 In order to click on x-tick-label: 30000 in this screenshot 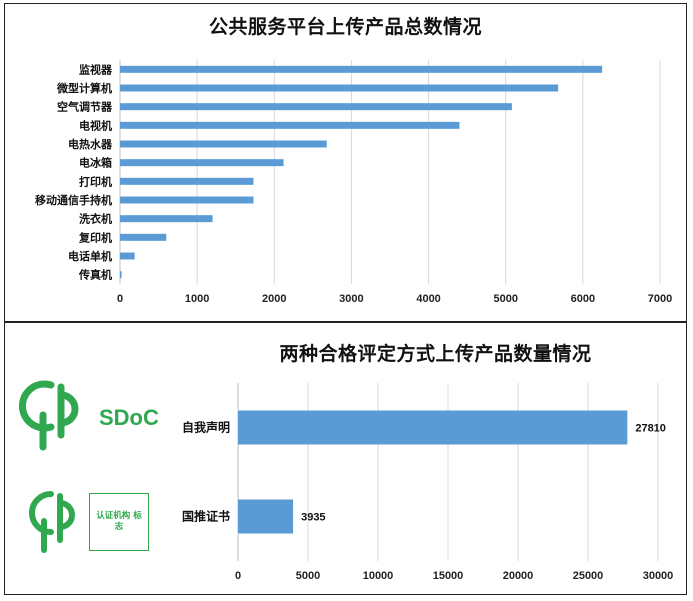, I will do `click(658, 576)`.